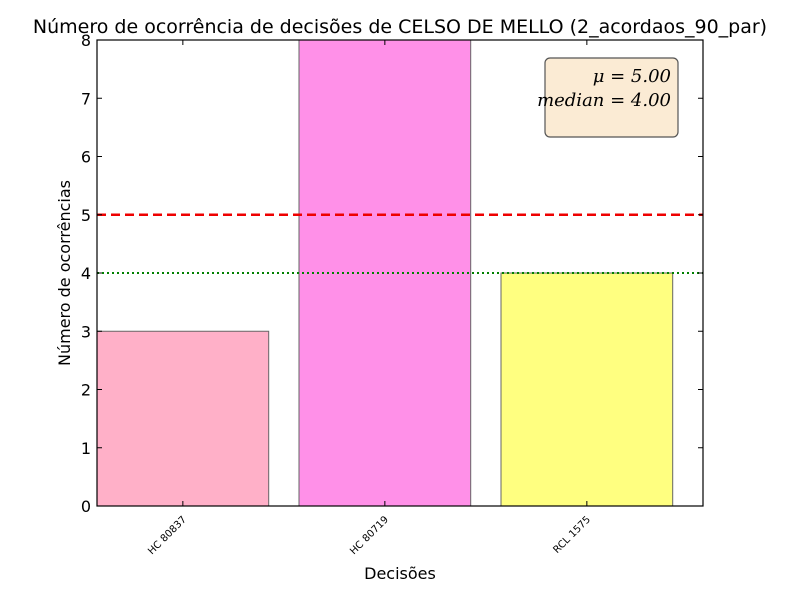 The image size is (800, 600). I want to click on stats-mean-text: μ = 5.00, so click(632, 76).